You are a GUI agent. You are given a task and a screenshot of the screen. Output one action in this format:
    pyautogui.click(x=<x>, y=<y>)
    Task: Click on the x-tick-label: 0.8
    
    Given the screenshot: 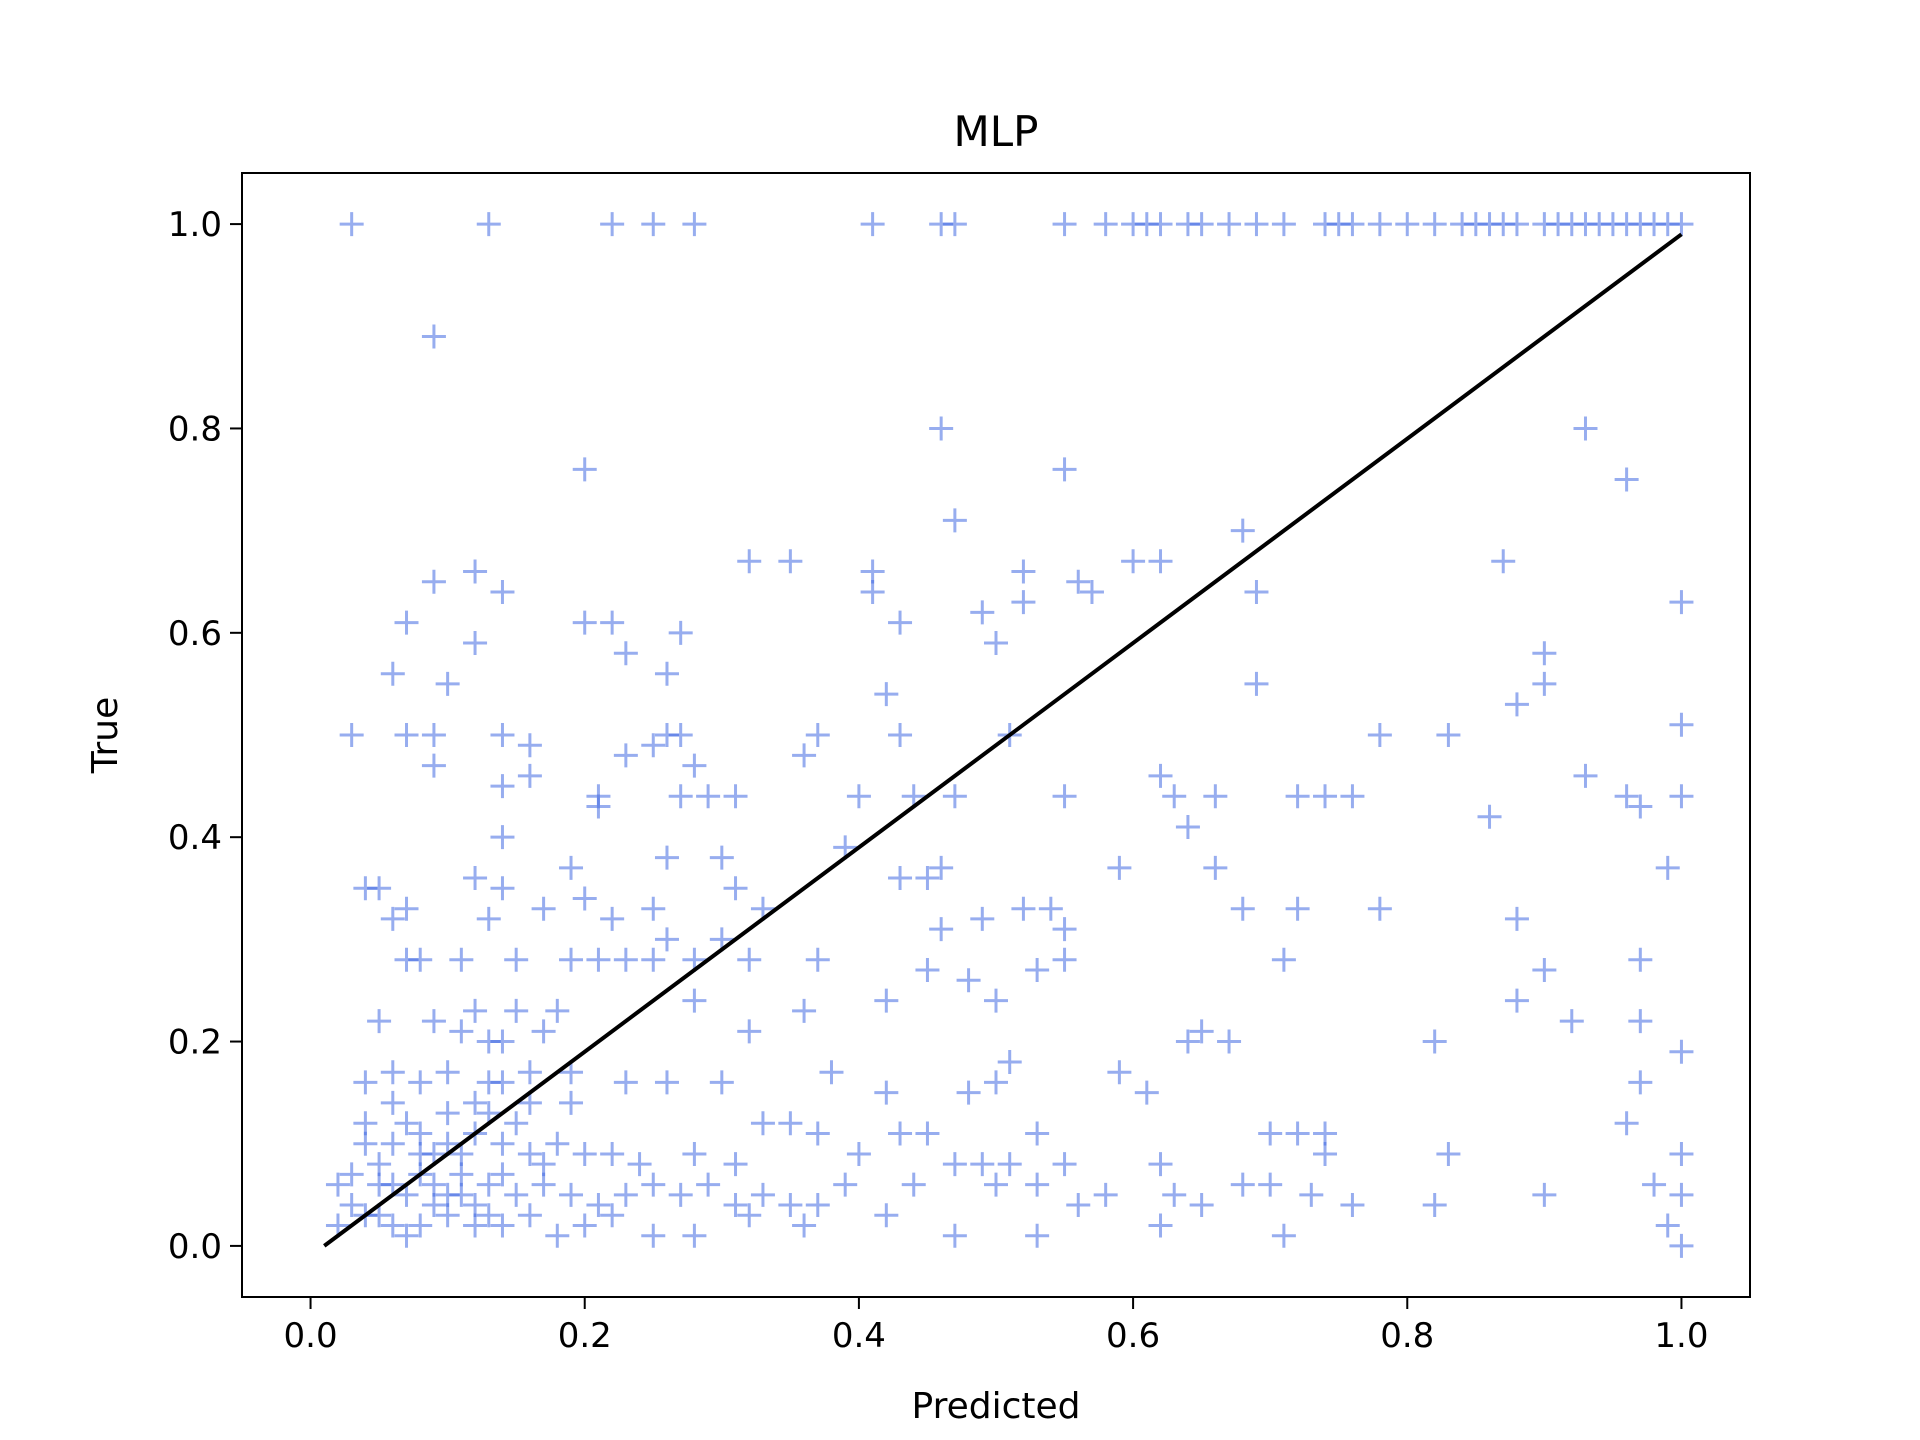 What is the action you would take?
    pyautogui.click(x=1407, y=1336)
    